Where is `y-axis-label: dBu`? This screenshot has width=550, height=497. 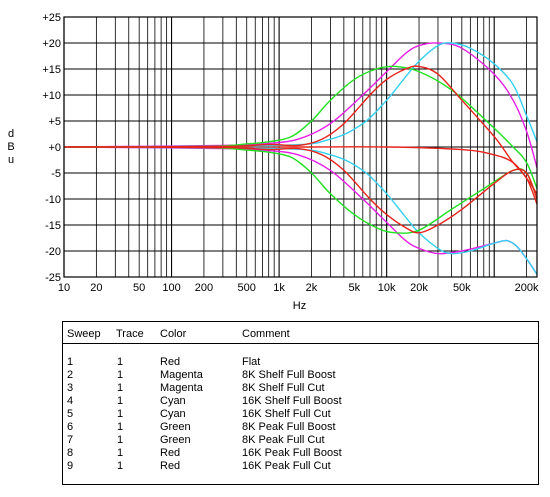
y-axis-label: dBu is located at coordinates (10, 147).